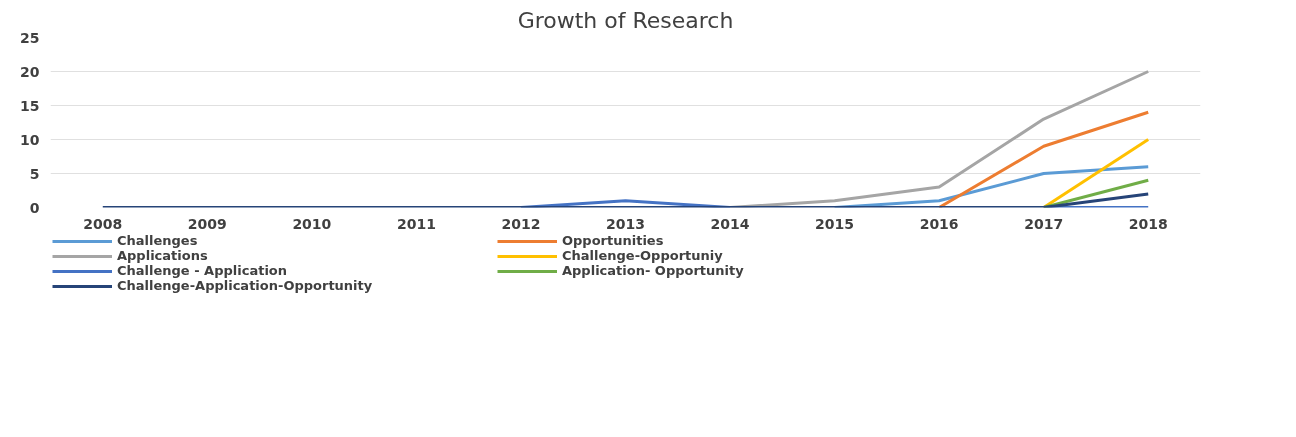 This screenshot has height=437, width=1296. Describe the element at coordinates (730, 223) in the screenshot. I see `x-tick-label: 2014` at that location.